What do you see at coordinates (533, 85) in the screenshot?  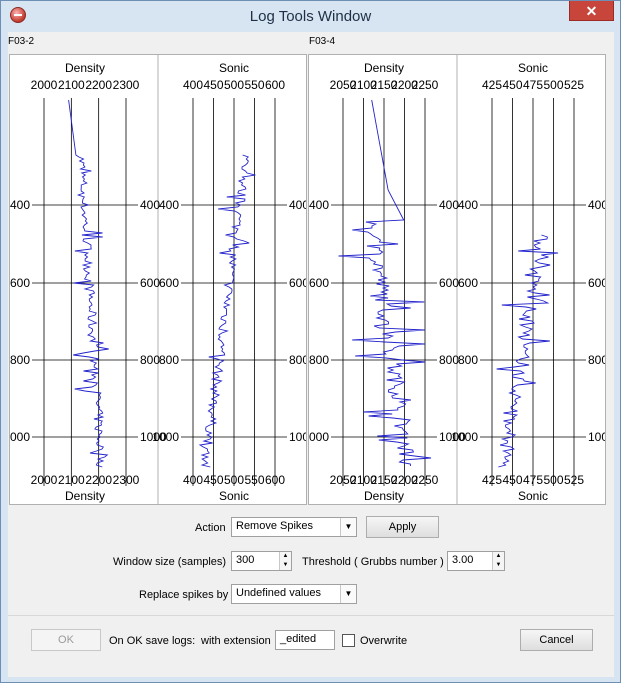 I see `tick-label-top: 475` at bounding box center [533, 85].